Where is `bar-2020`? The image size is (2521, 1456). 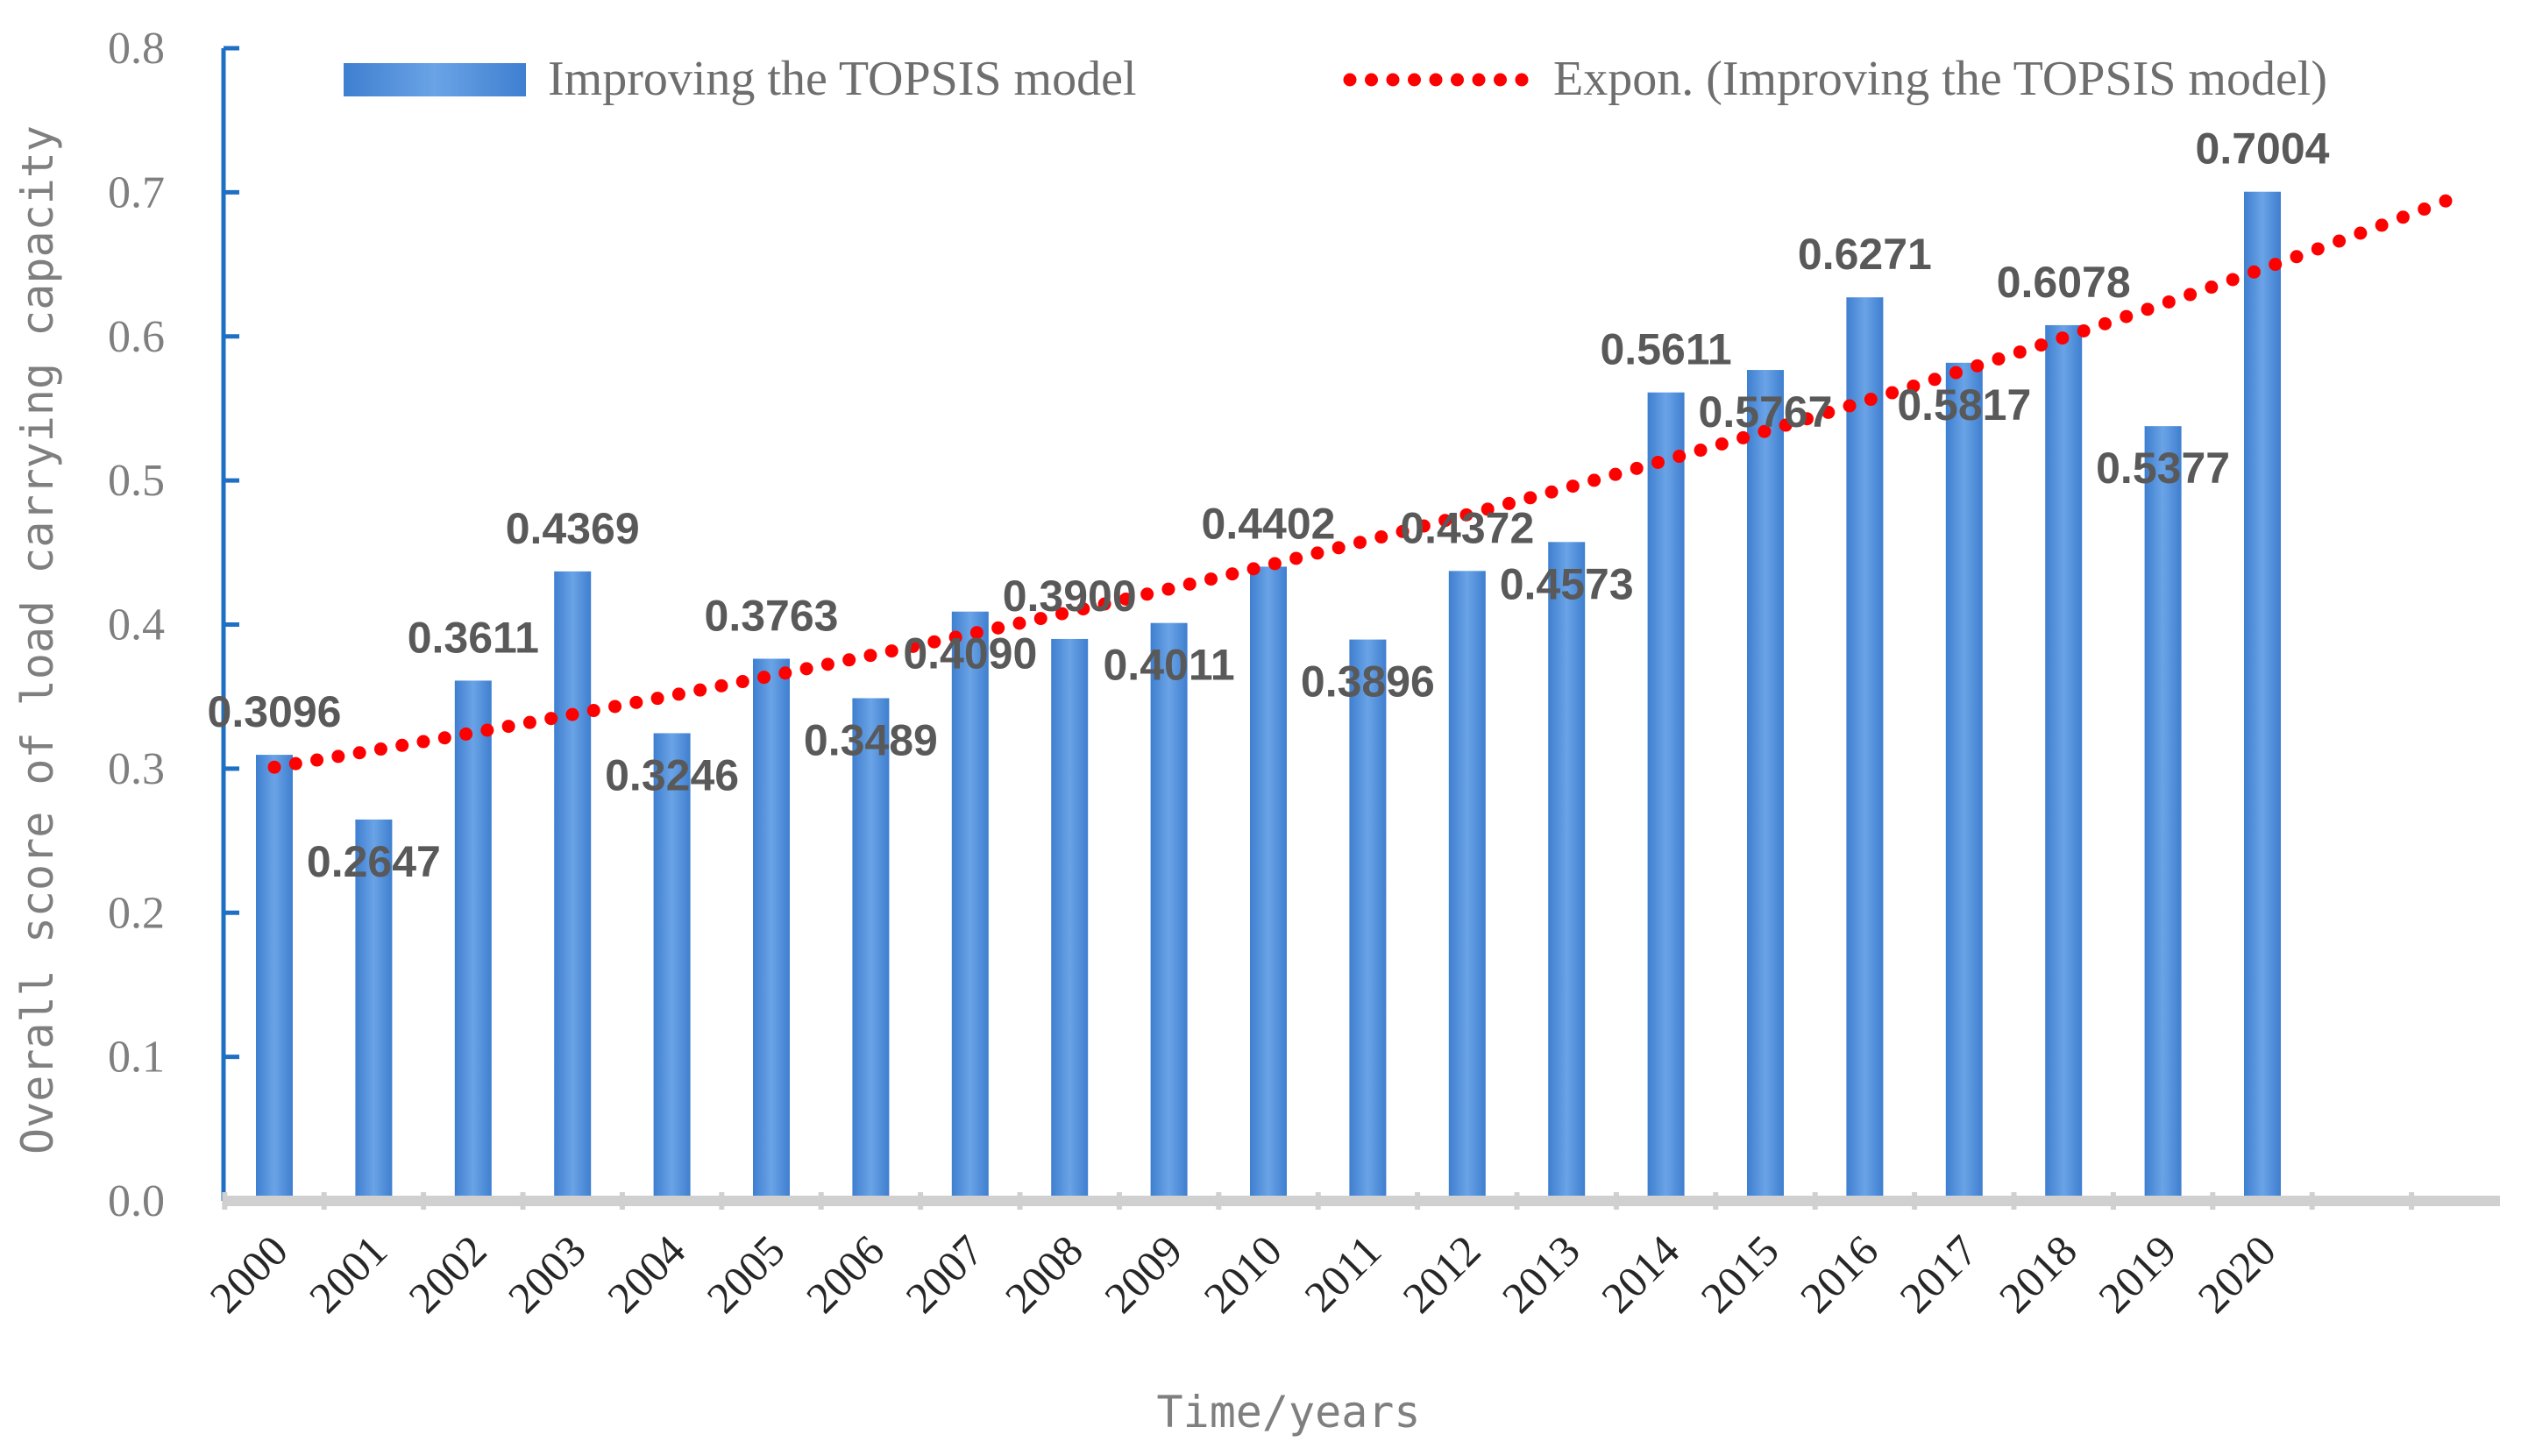
bar-2020 is located at coordinates (2262, 696).